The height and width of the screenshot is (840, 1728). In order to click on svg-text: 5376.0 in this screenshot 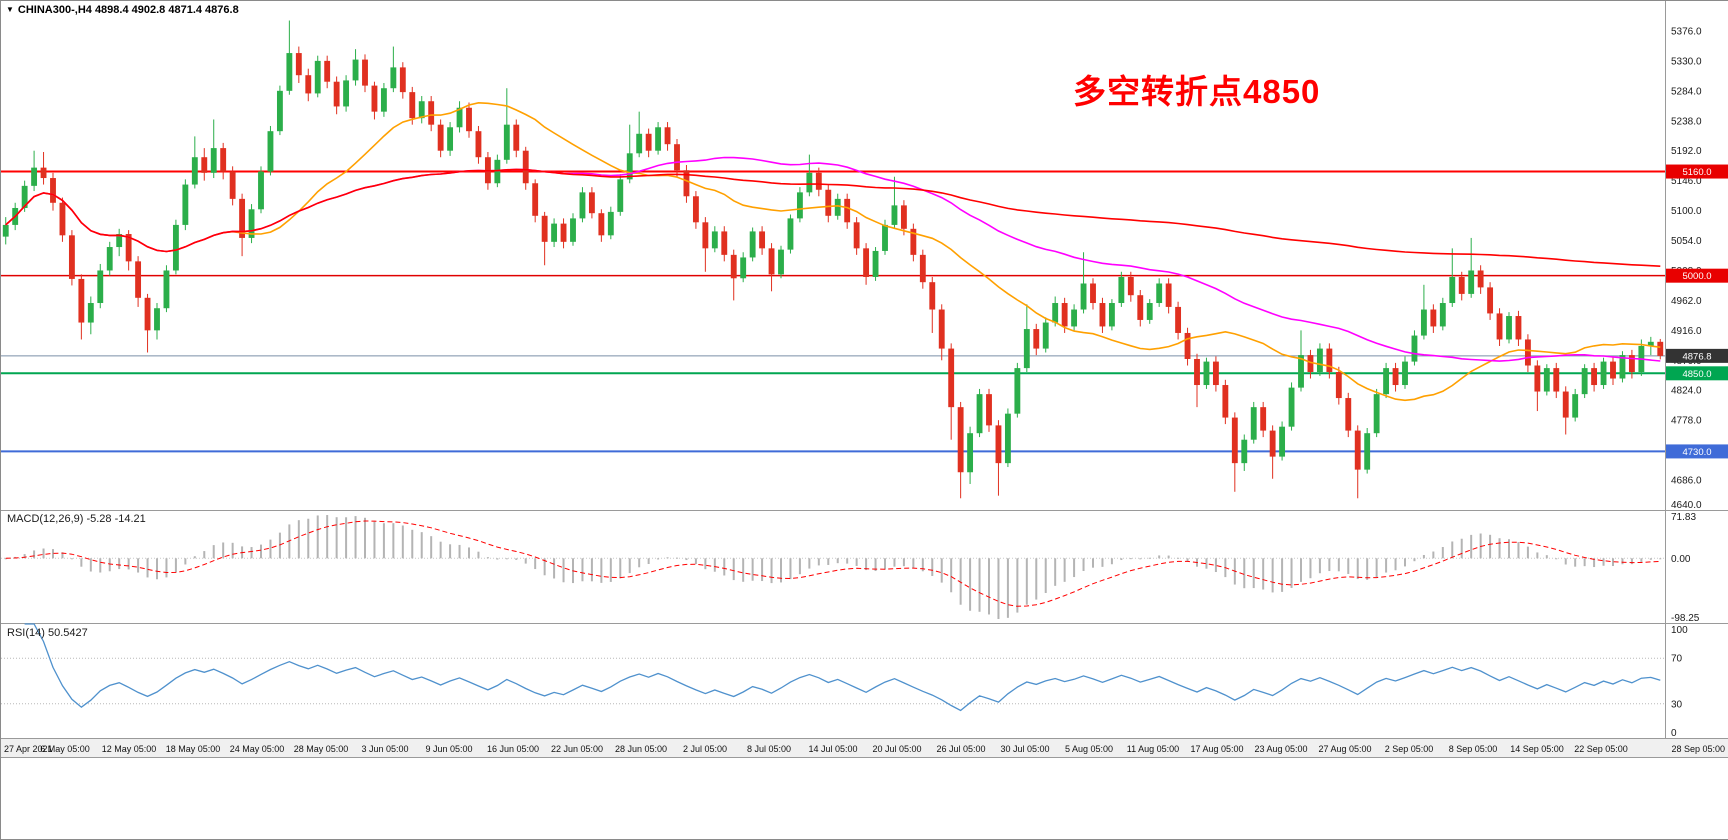, I will do `click(1686, 31)`.